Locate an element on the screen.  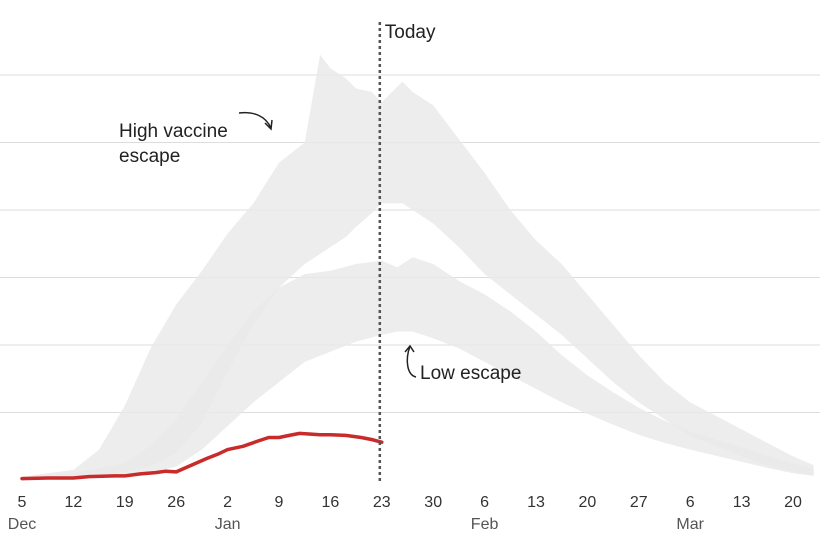
observed-line is located at coordinates (202, 456).